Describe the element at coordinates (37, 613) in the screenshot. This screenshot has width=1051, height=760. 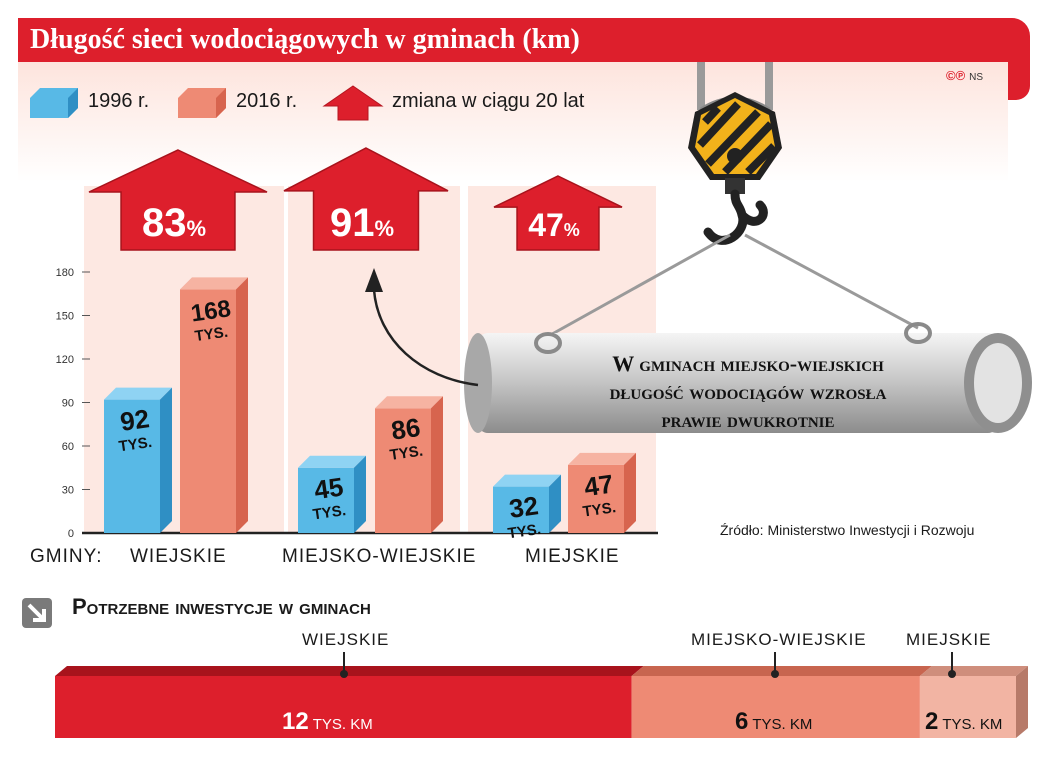
I see `arrow-down-right-icon` at that location.